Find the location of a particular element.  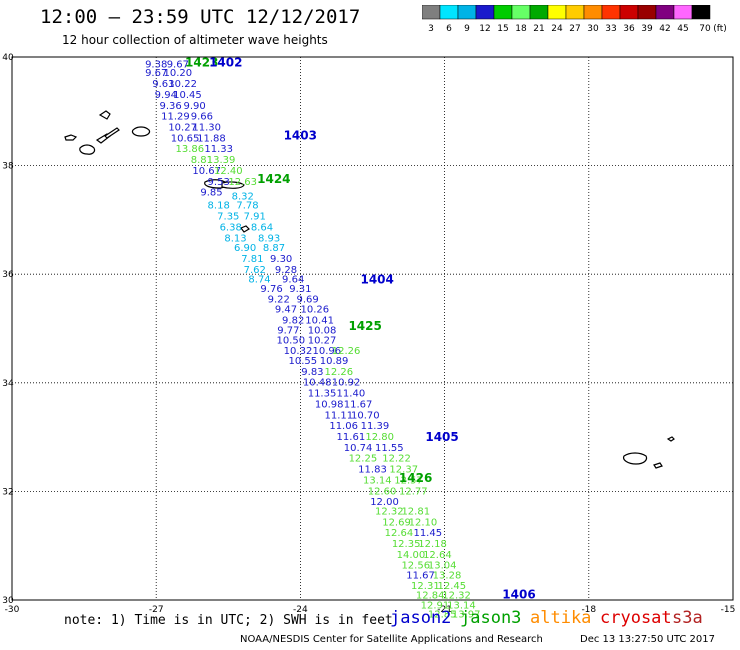

wave-height-value: 13.39 is located at coordinates (221, 160).